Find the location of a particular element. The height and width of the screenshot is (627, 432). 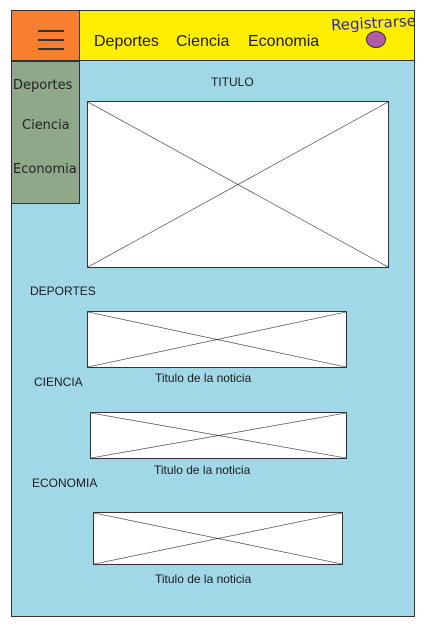

nav-link-ciencia: Ciencia is located at coordinates (203, 41).